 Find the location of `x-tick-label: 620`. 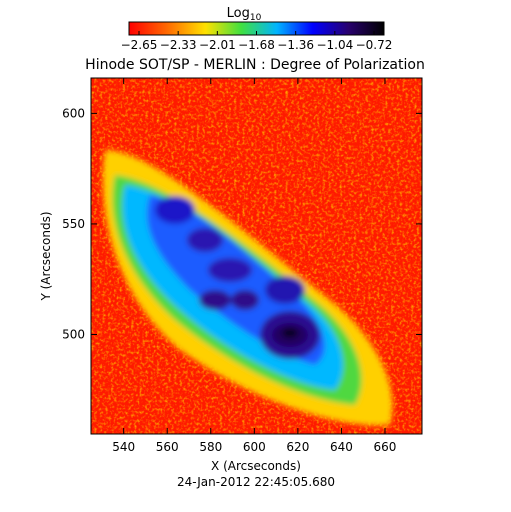

x-tick-label: 620 is located at coordinates (297, 447).